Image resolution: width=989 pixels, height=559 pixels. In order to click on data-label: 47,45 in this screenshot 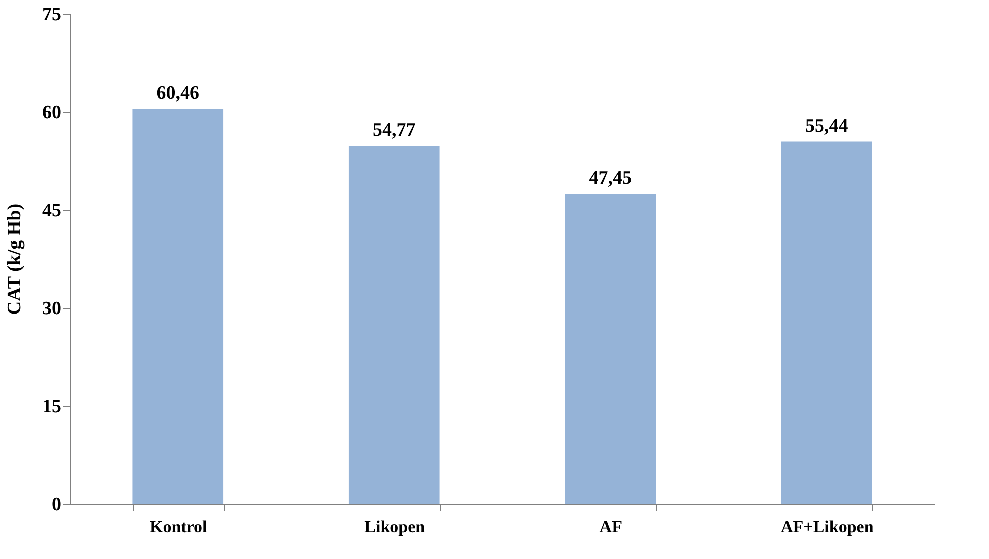, I will do `click(610, 178)`.